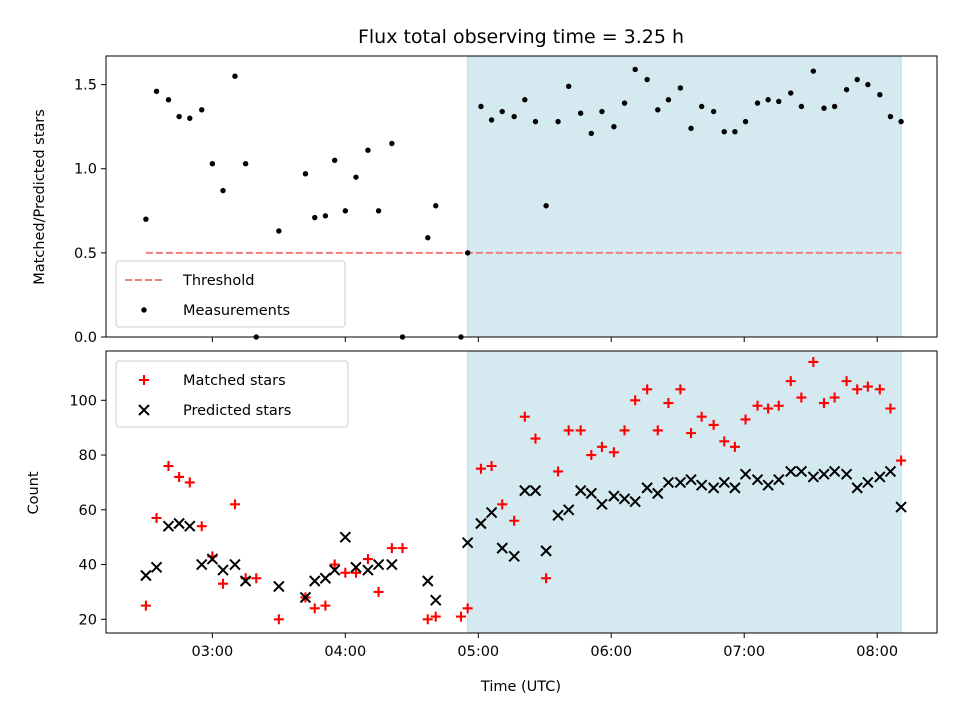  Describe the element at coordinates (236, 311) in the screenshot. I see `legend-label: Measurements` at that location.